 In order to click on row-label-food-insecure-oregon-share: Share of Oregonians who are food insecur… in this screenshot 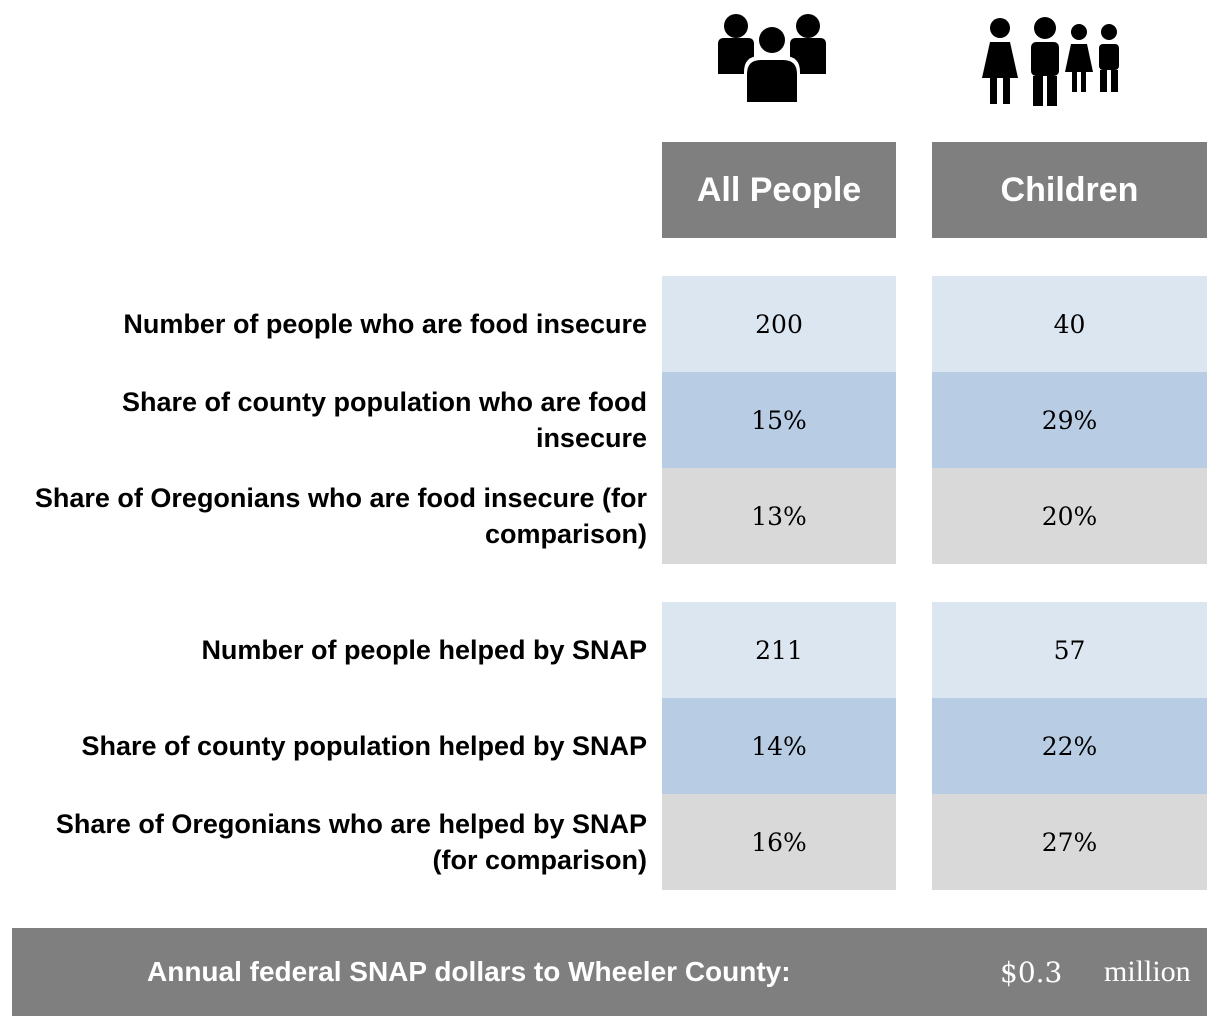, I will do `click(340, 516)`.